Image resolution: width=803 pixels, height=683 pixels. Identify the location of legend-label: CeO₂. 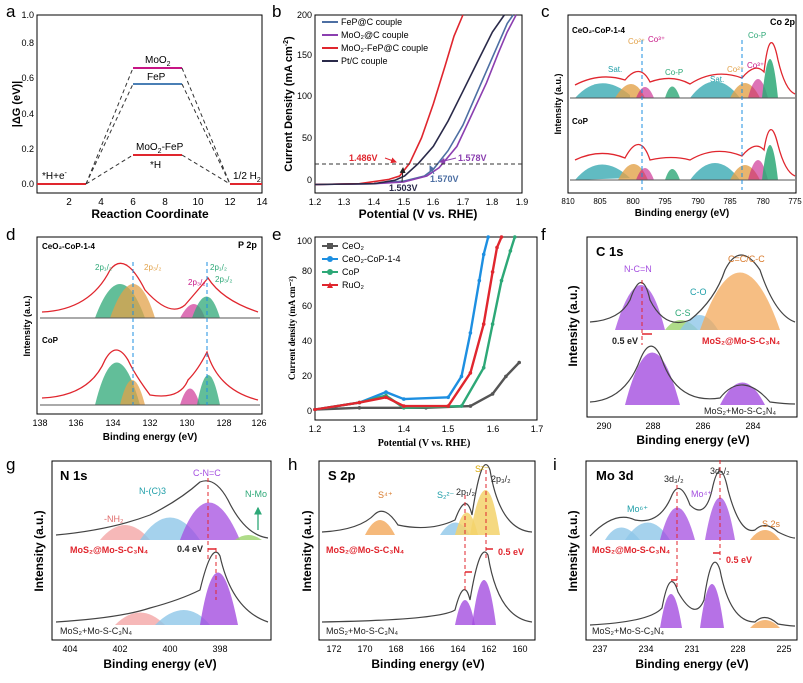
(353, 246).